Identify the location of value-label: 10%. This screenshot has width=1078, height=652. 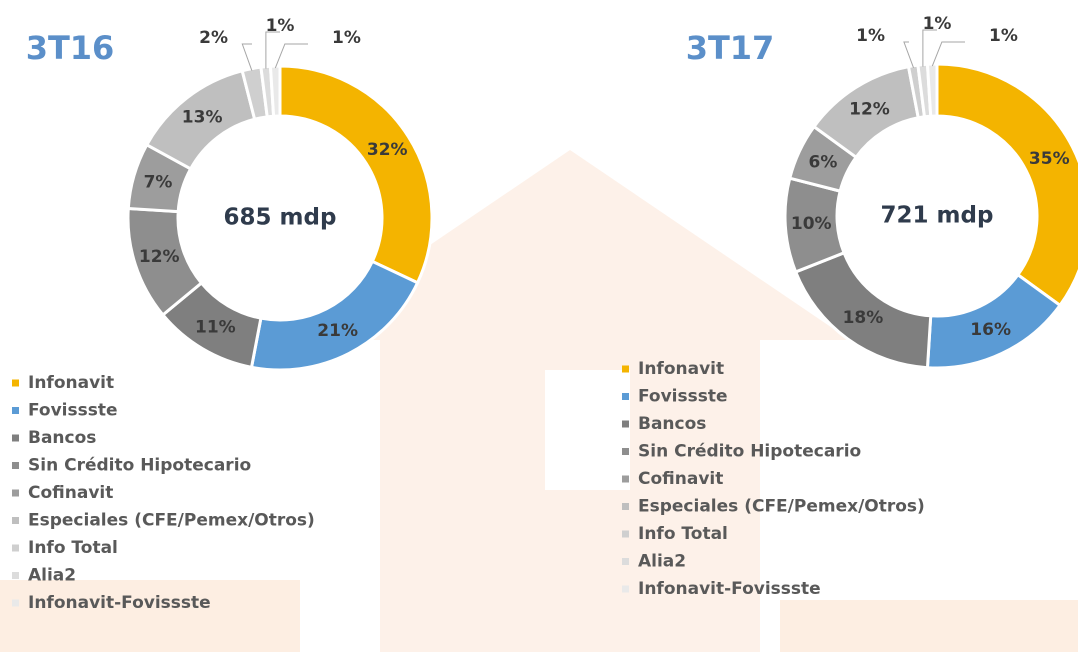
(811, 224).